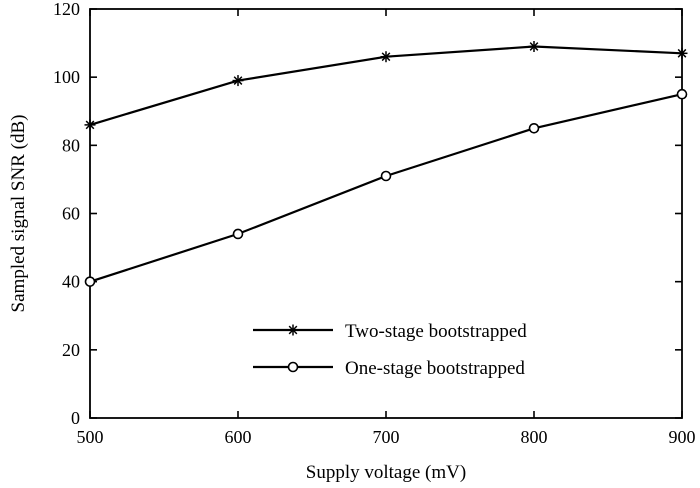  I want to click on legend-item-0: Two-stage bootstrapped, so click(390, 331).